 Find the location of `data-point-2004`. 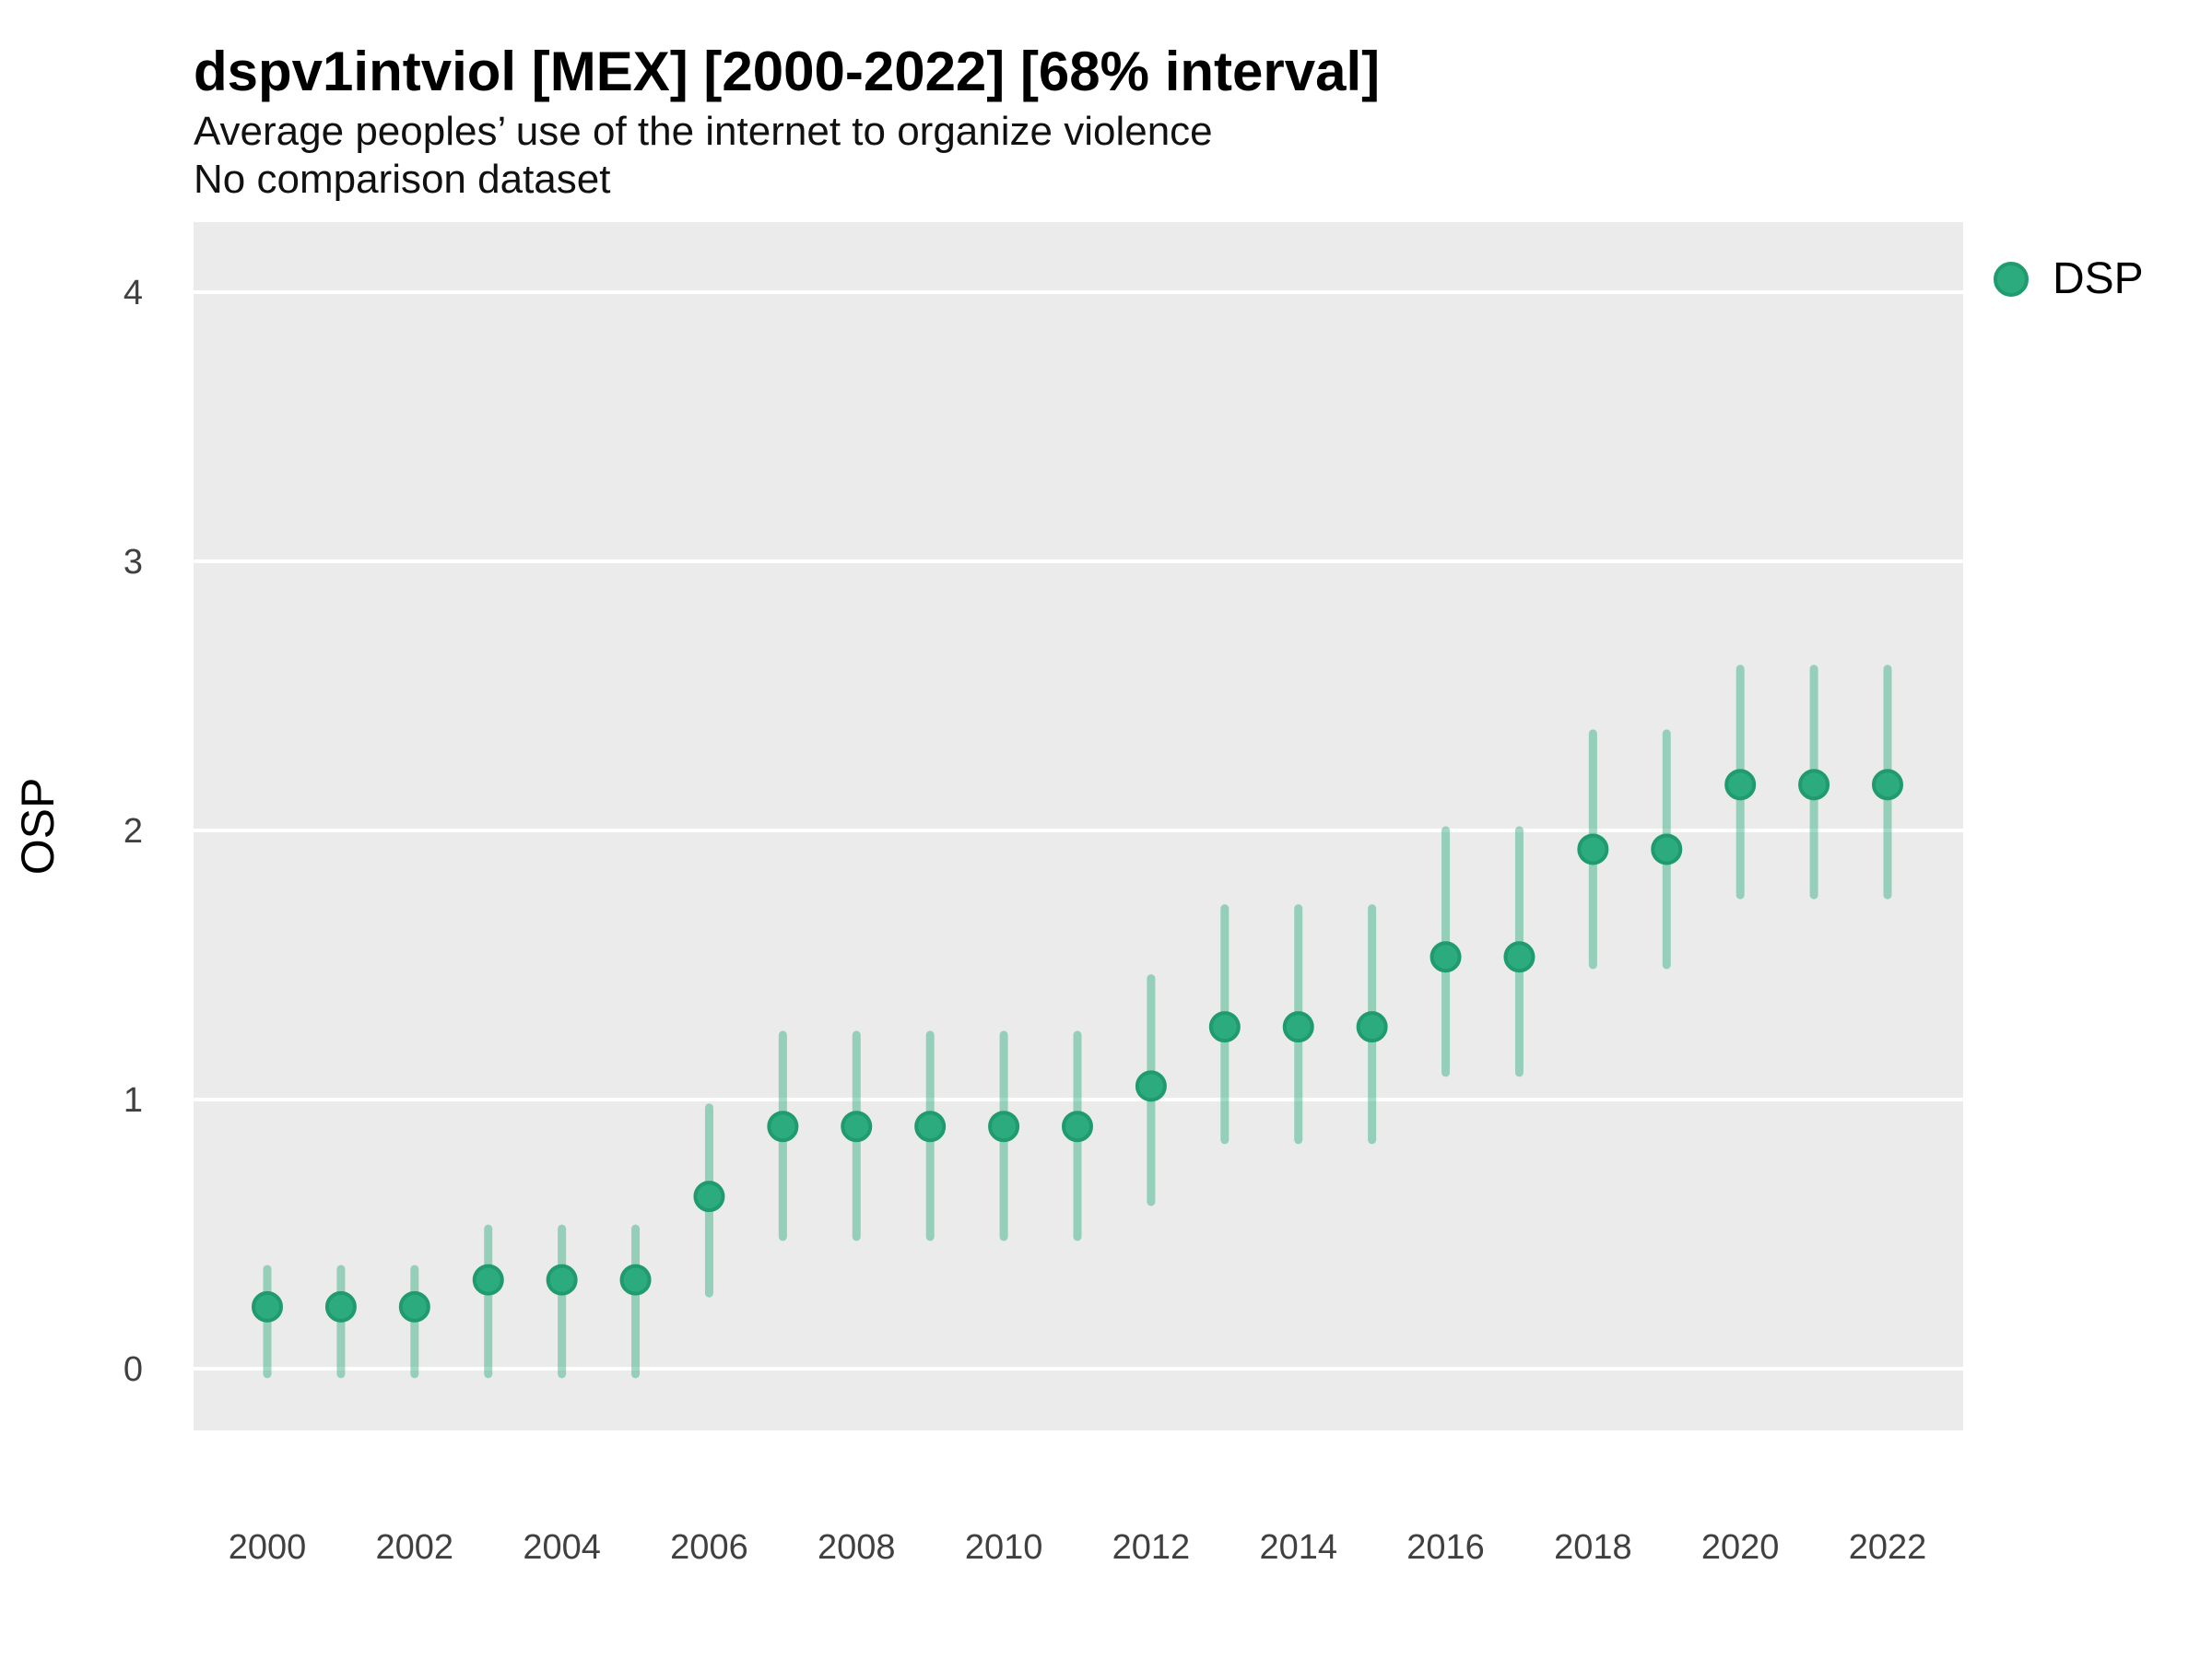

data-point-2004 is located at coordinates (562, 1280).